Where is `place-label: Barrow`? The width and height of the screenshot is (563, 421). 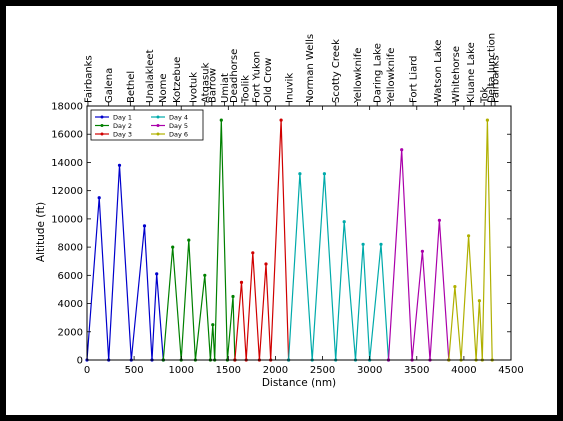
place-label: Barrow is located at coordinates (212, 85).